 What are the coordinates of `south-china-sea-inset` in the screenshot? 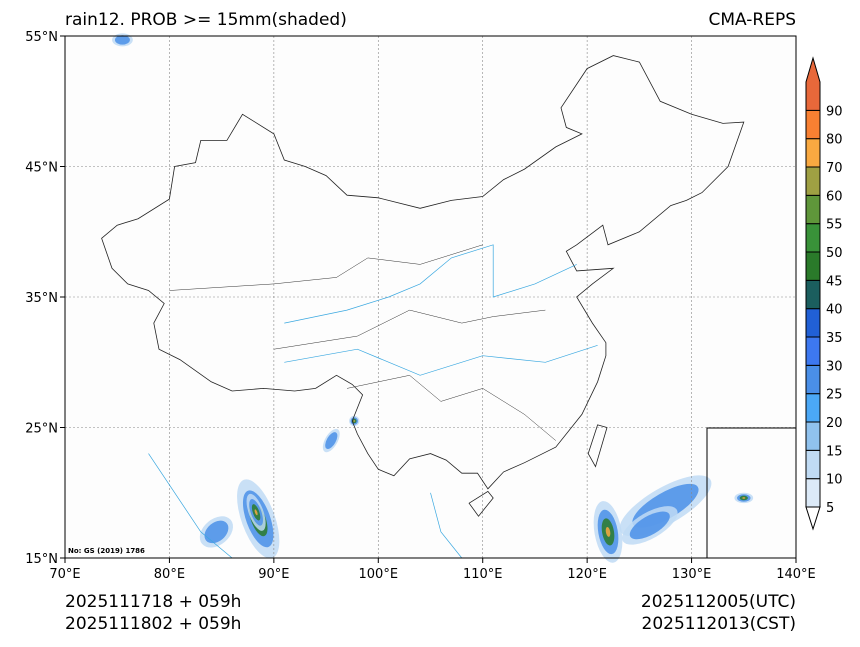 It's located at (751, 493).